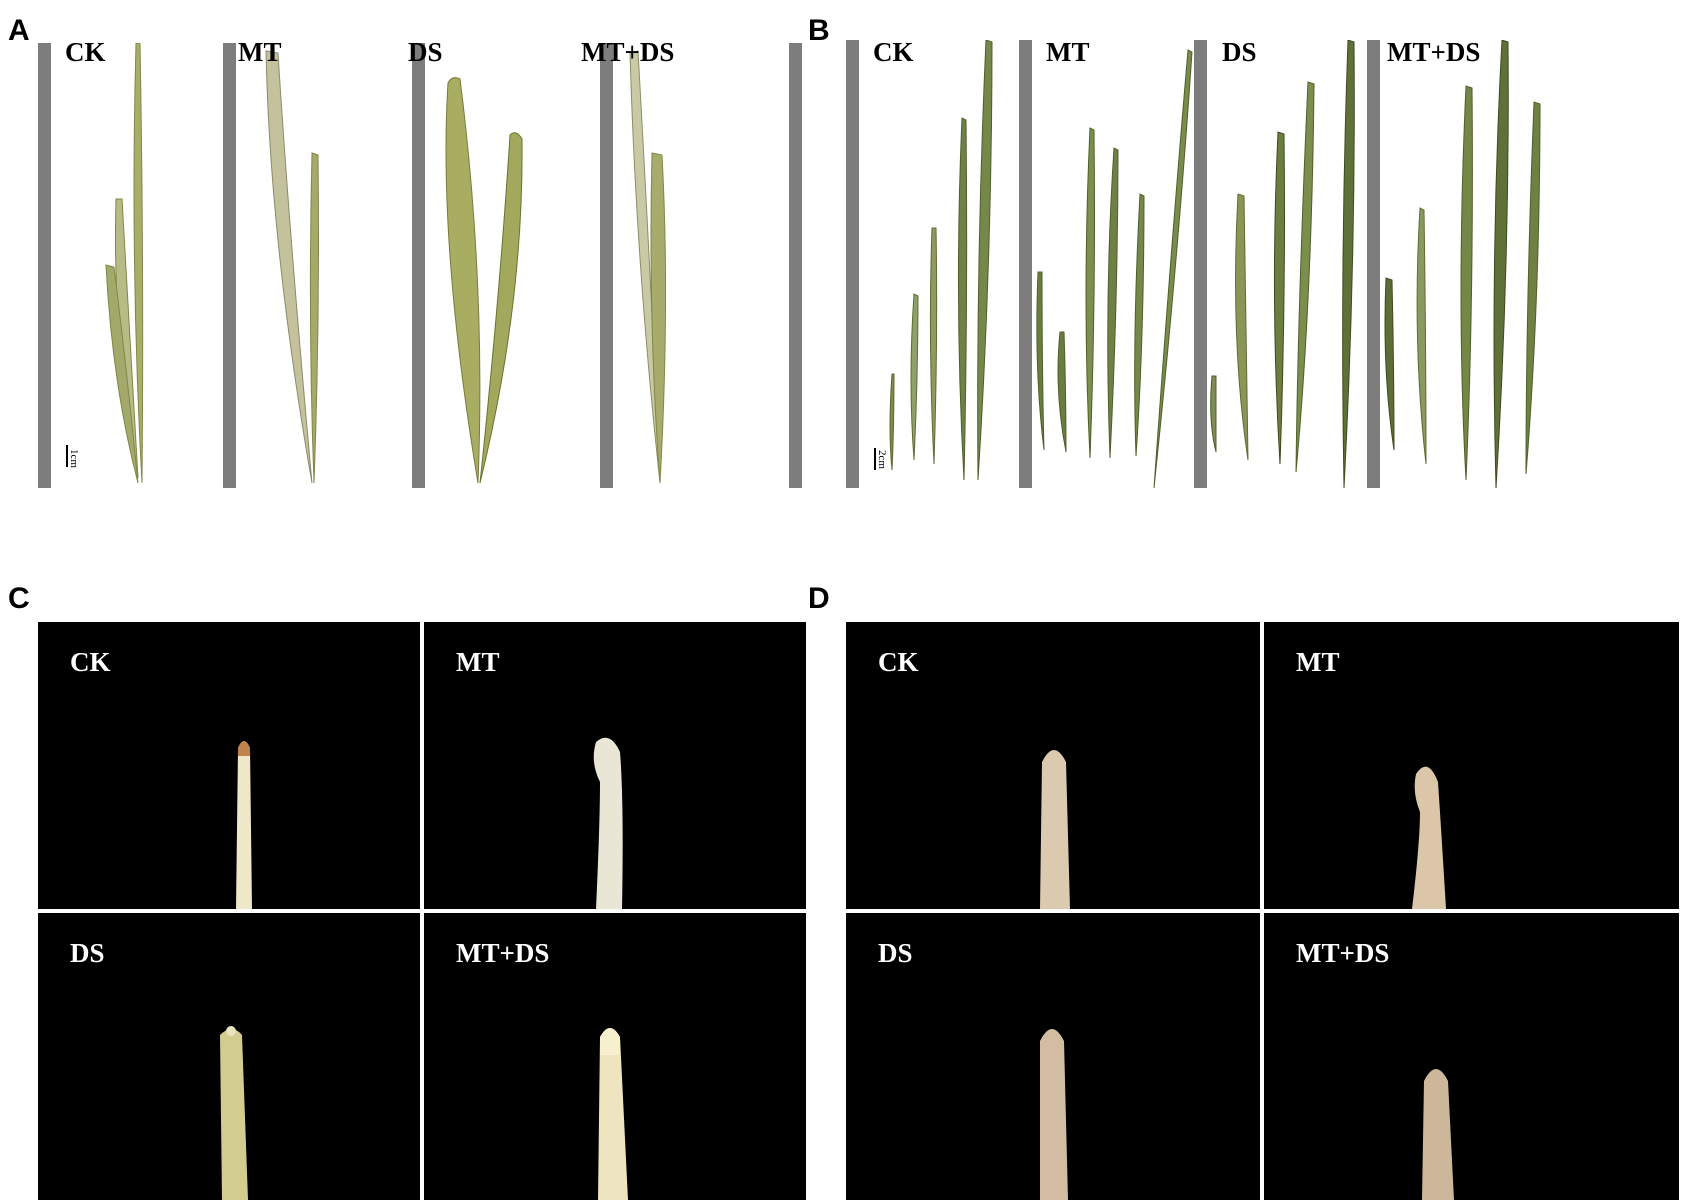 Image resolution: width=1687 pixels, height=1204 pixels. What do you see at coordinates (386, 263) in the screenshot?
I see `leaf-illustration-a` at bounding box center [386, 263].